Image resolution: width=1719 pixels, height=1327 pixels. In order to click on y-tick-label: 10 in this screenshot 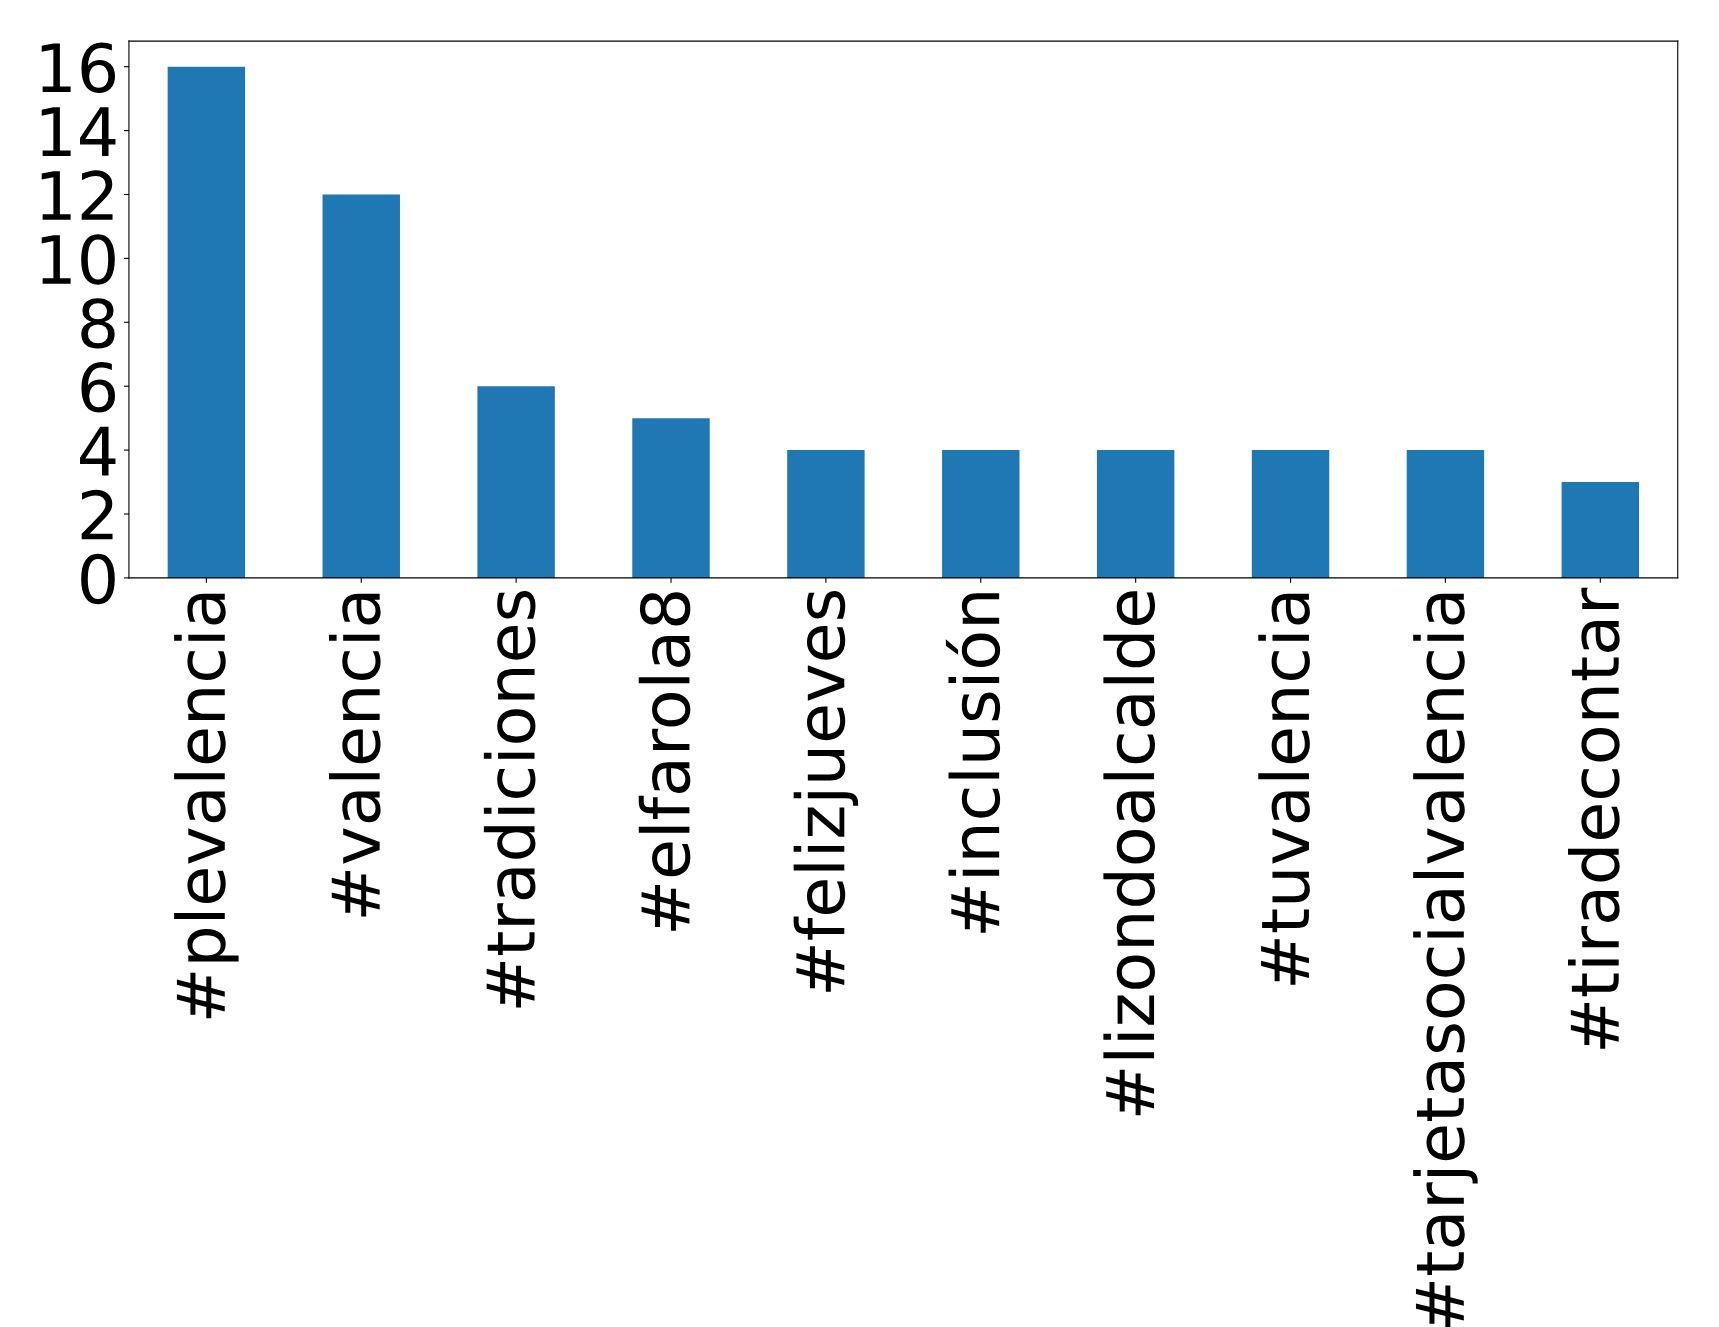, I will do `click(78, 259)`.